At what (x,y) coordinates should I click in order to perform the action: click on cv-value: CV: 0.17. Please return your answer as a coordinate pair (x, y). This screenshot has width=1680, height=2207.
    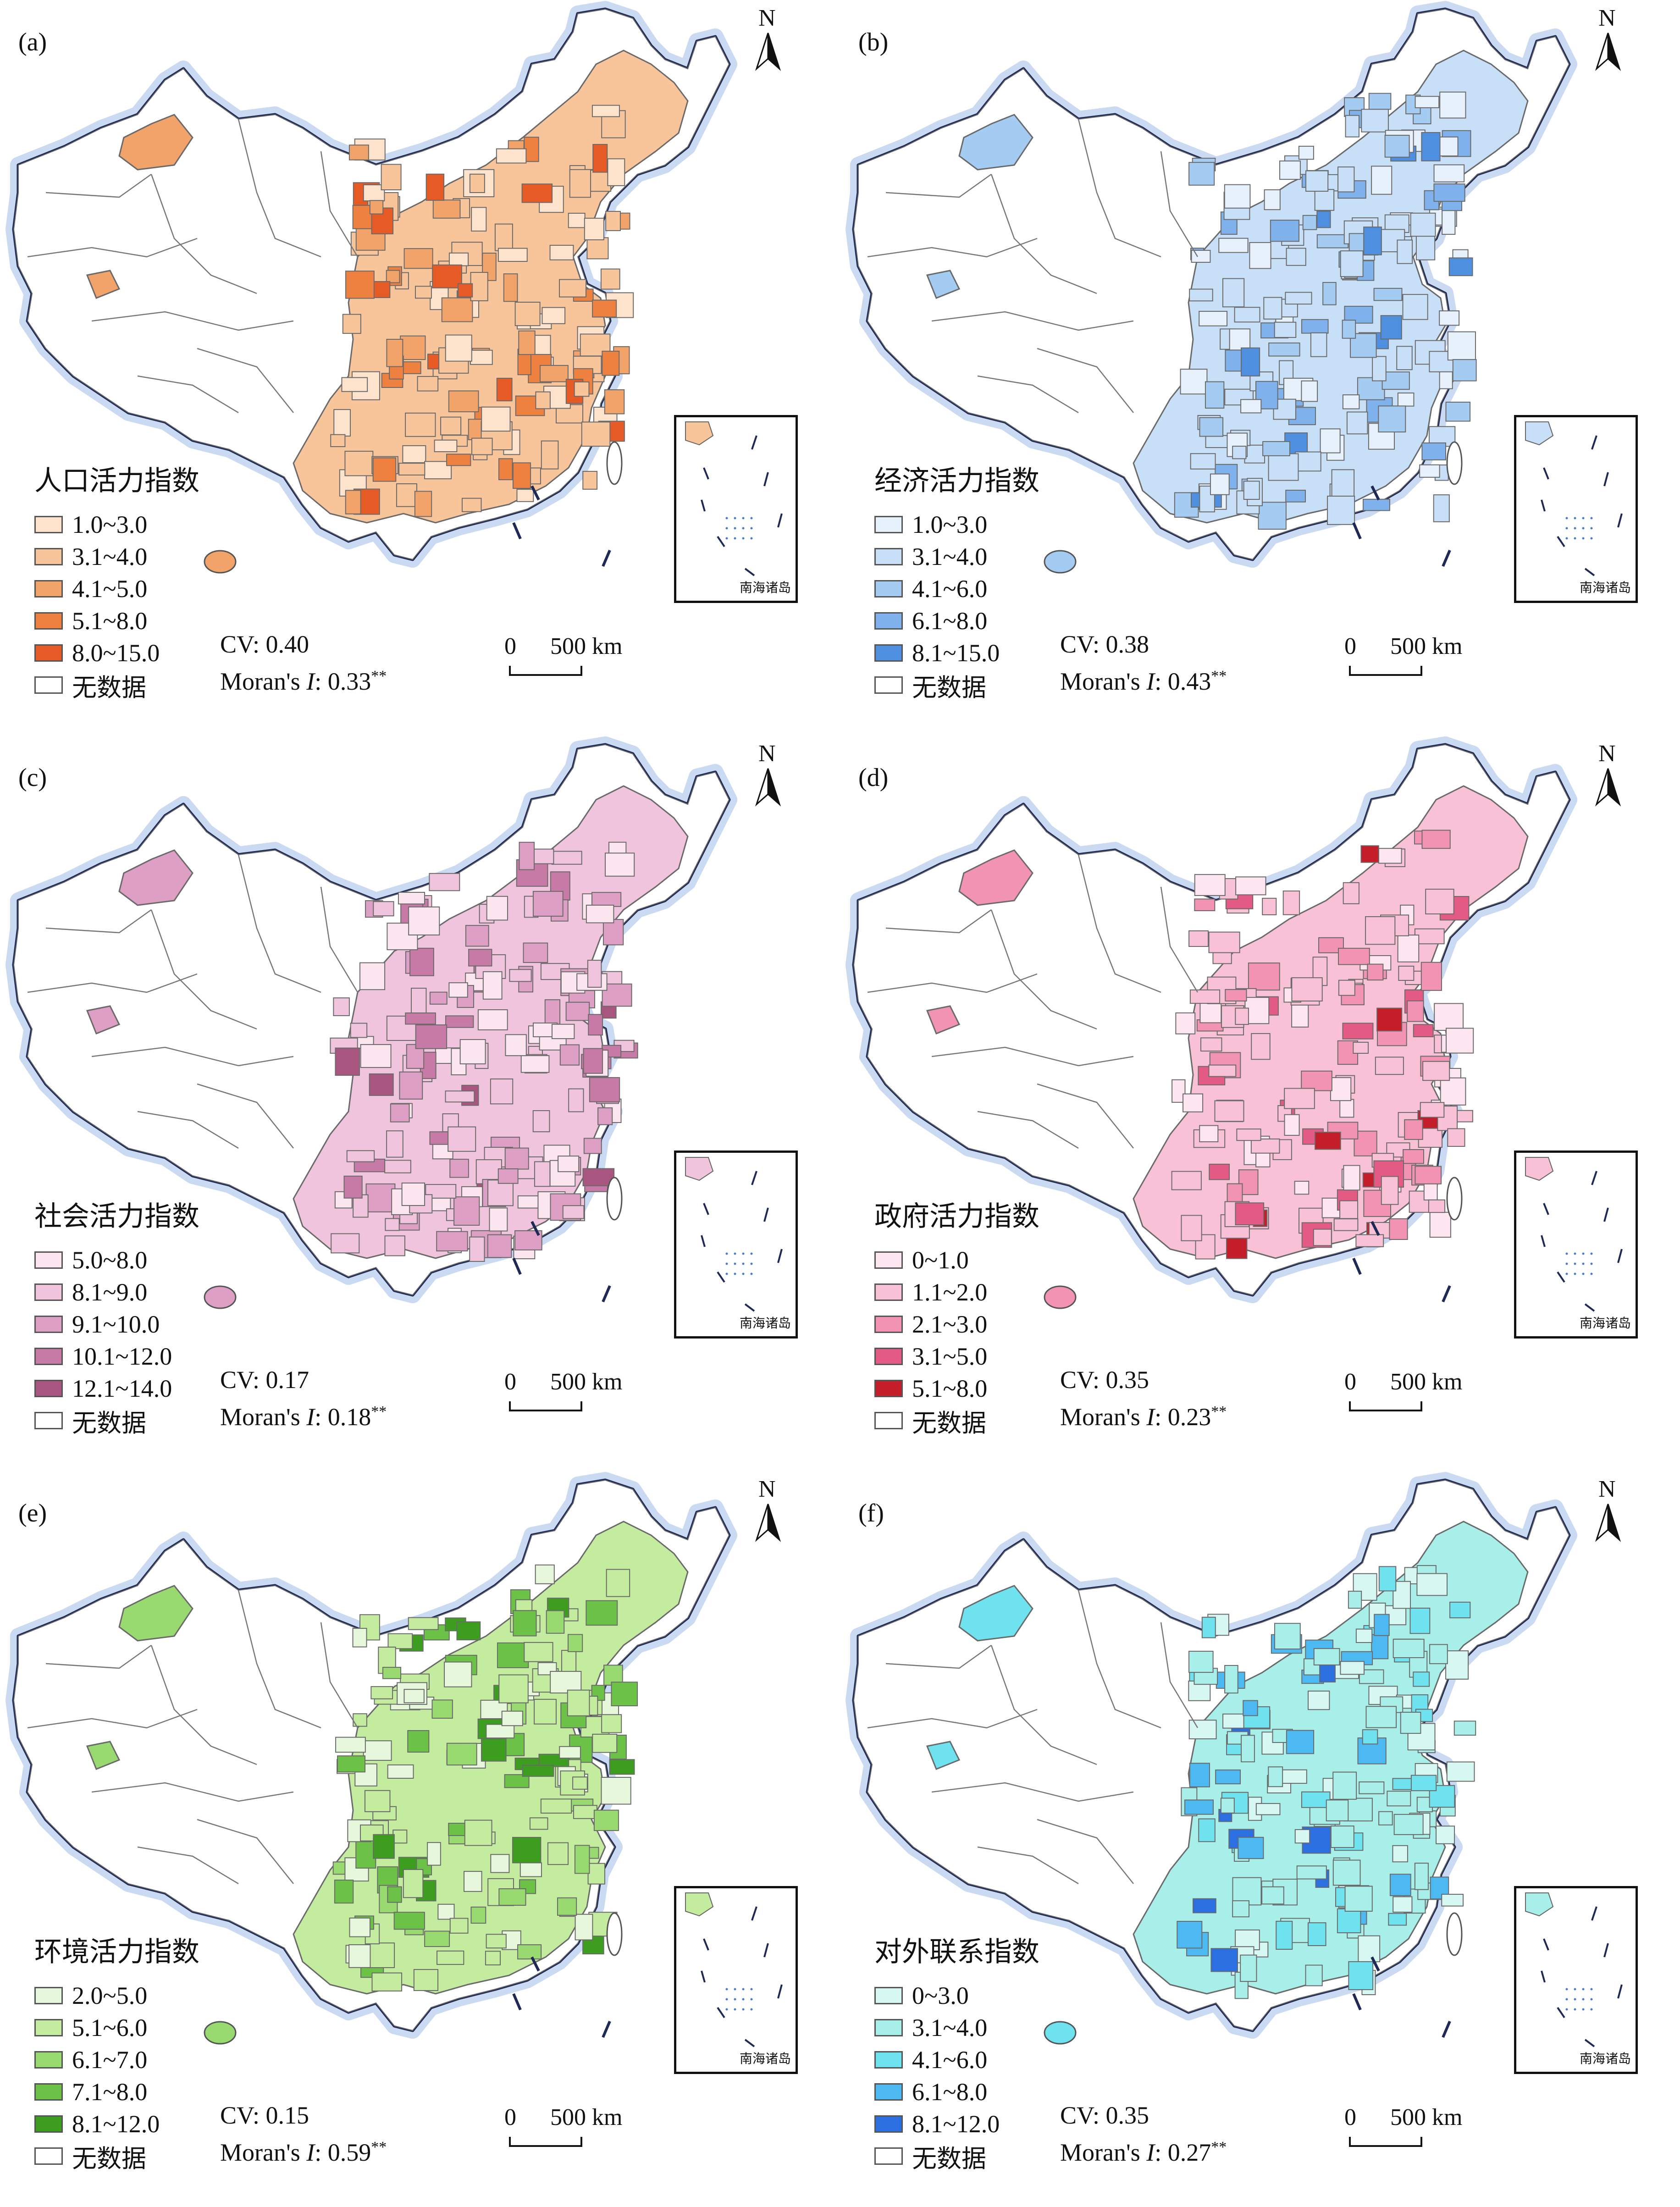
    Looking at the image, I should click on (264, 1380).